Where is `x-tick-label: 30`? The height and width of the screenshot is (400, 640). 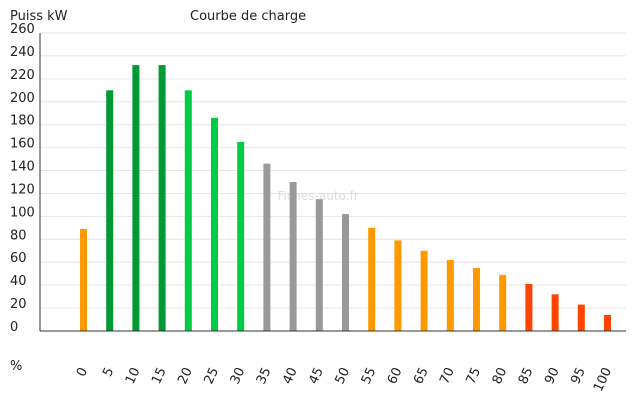 x-tick-label: 30 is located at coordinates (238, 375).